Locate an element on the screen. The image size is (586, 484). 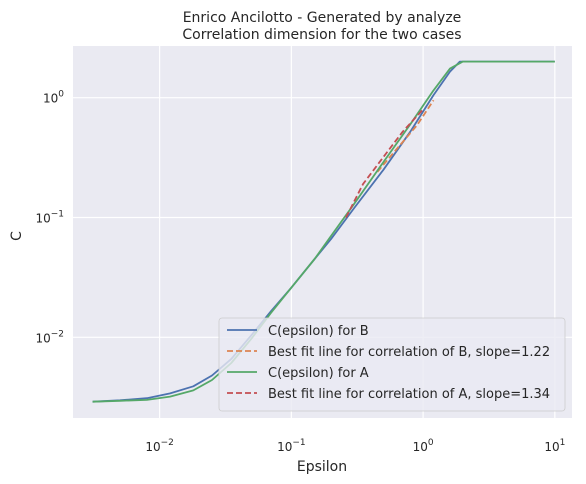
fit-a-line is located at coordinates (384, 163).